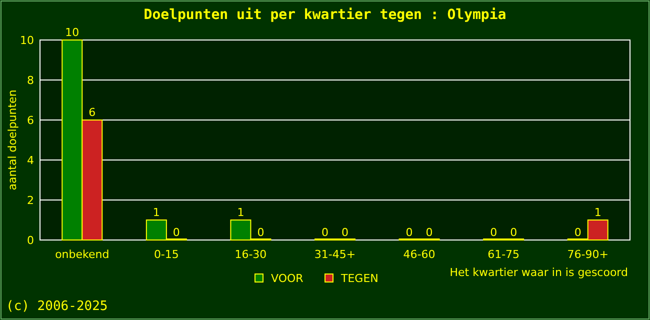  I want to click on y-tick-label: 10, so click(27, 40).